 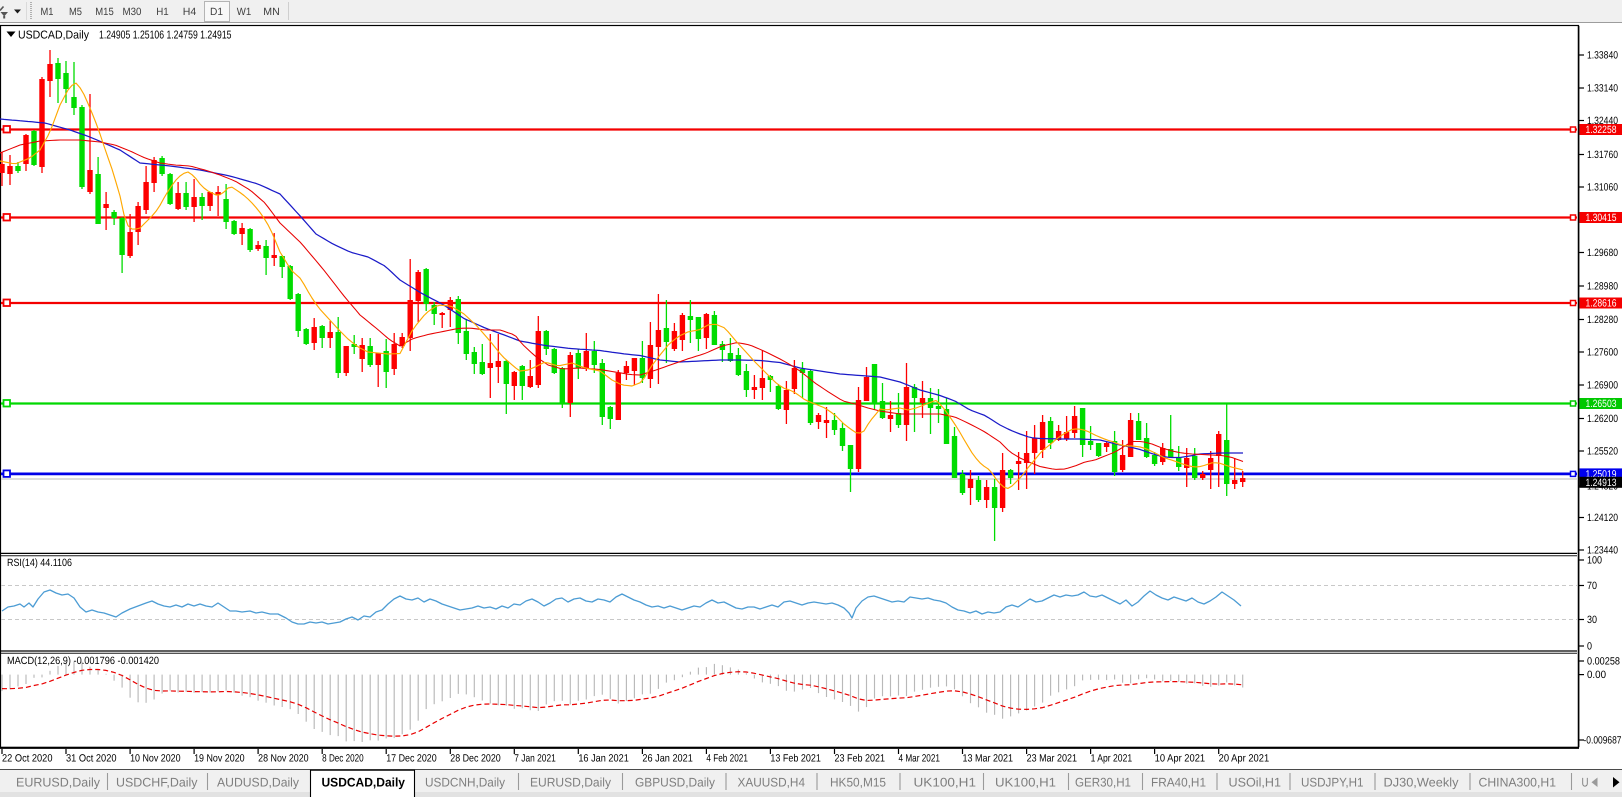 I want to click on svg-text: 0, so click(x=1589, y=647).